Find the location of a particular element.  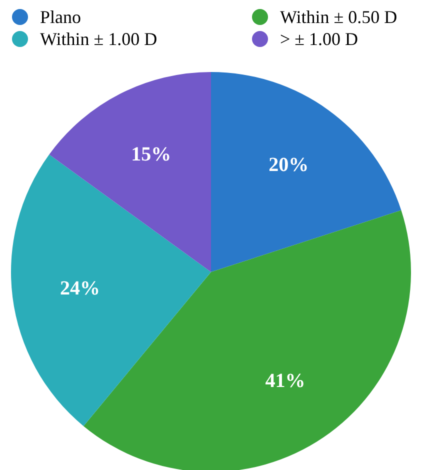

legend-label: Within ± 1.00 D is located at coordinates (99, 39).